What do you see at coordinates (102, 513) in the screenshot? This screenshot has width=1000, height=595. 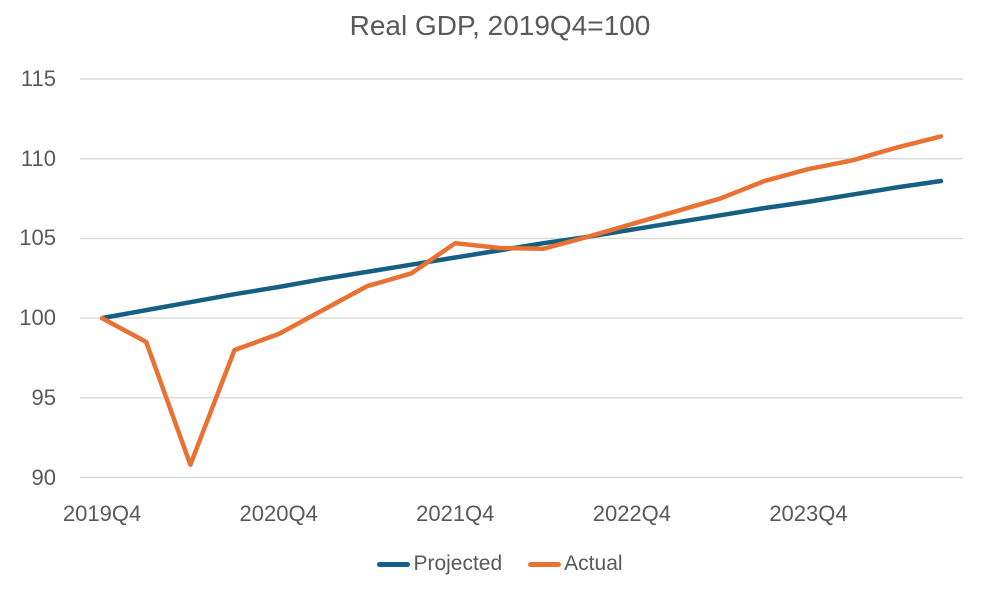 I see `x-axis-tick-label: 2019Q4` at bounding box center [102, 513].